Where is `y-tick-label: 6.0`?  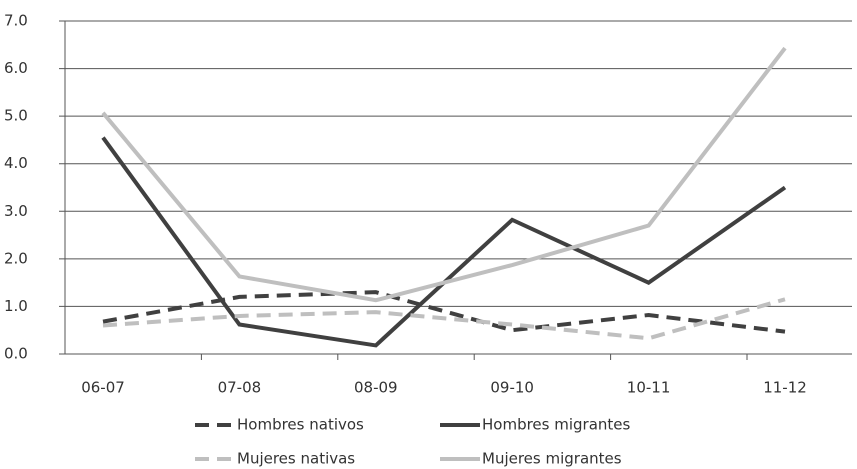
y-tick-label: 6.0 is located at coordinates (16, 68).